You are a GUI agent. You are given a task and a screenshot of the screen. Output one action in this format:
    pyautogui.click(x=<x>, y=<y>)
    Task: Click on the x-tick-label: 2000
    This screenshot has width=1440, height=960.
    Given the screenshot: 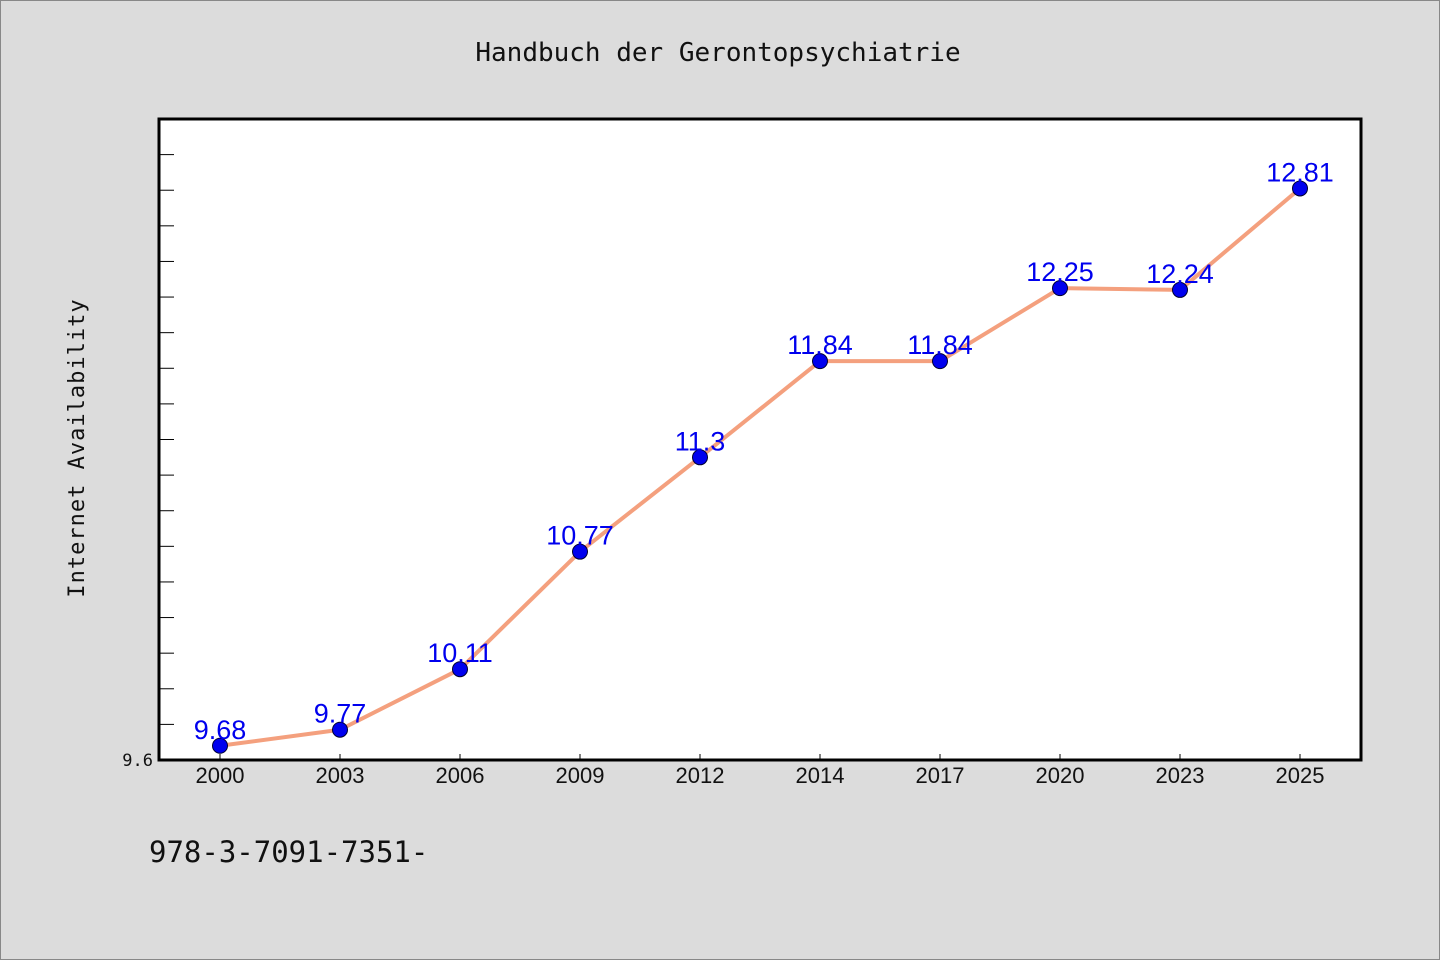 What is the action you would take?
    pyautogui.click(x=220, y=775)
    